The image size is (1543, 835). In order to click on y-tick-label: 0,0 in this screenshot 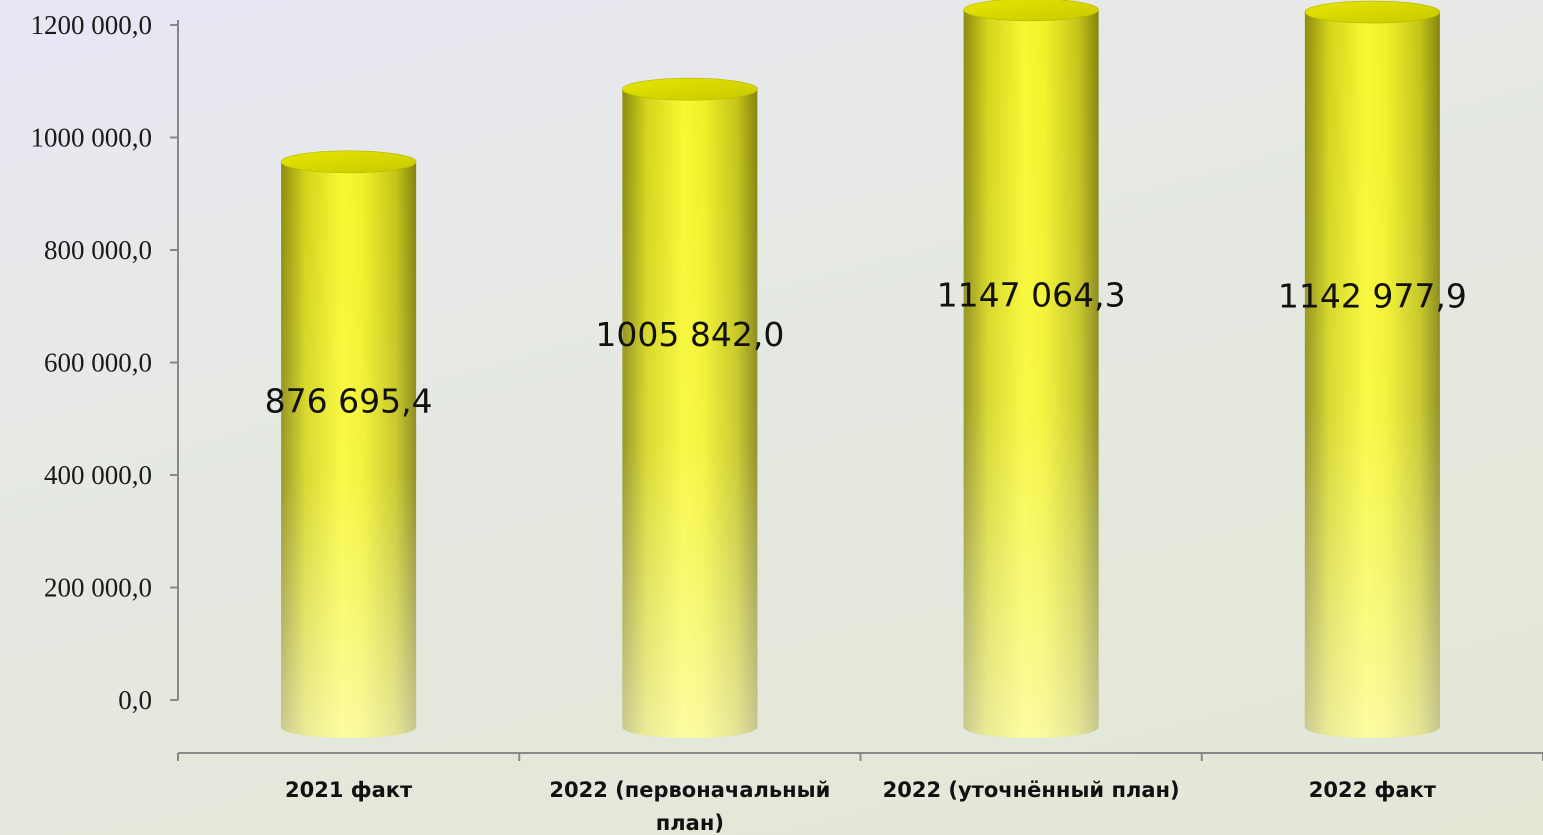, I will do `click(135, 700)`.